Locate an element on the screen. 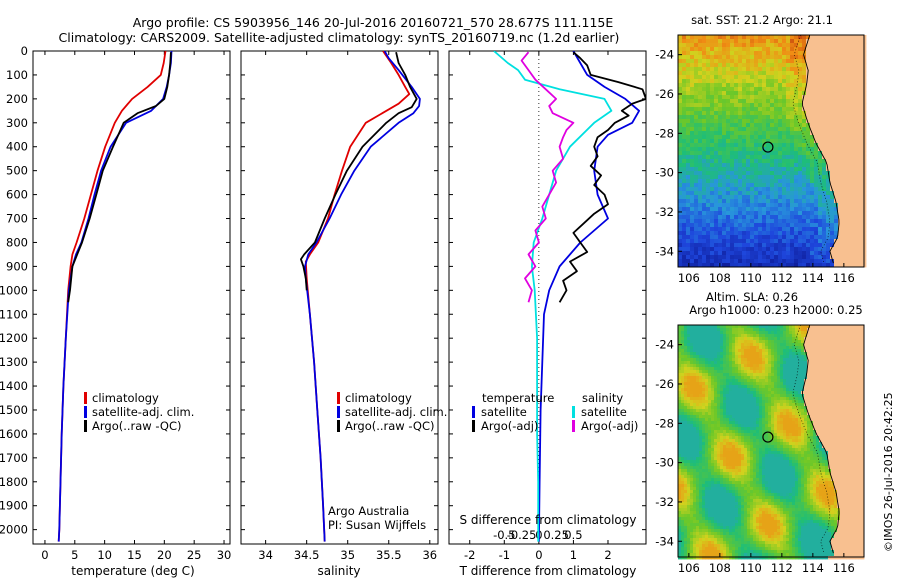  lon-tick-label: 110 is located at coordinates (751, 278).